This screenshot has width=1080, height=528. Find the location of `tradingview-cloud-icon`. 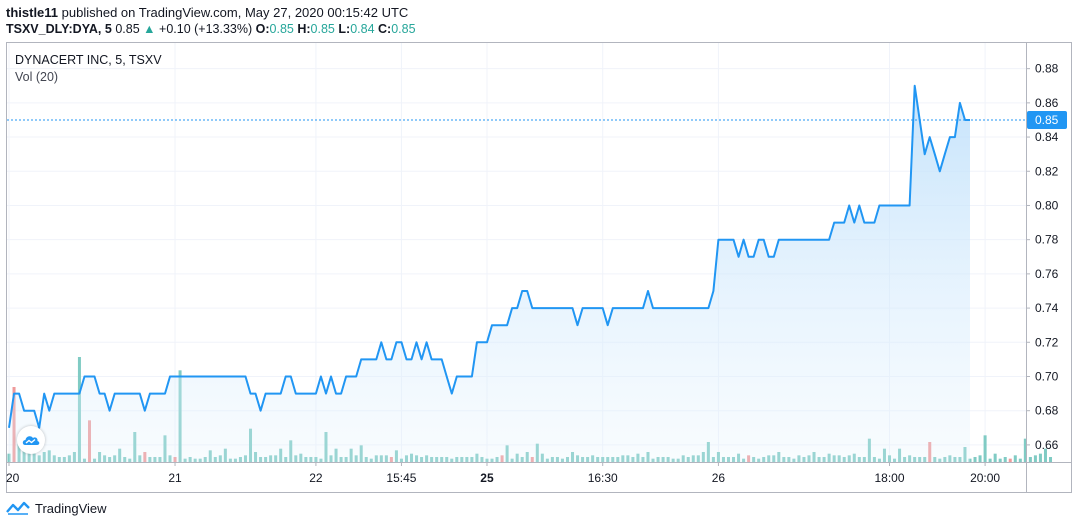

tradingview-cloud-icon is located at coordinates (31, 440).